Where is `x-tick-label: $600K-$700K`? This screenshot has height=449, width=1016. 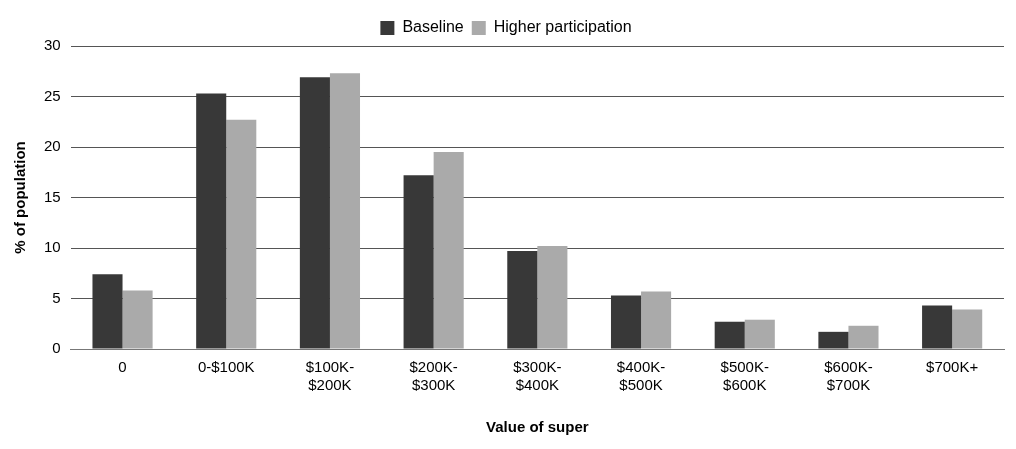 x-tick-label: $600K-$700K is located at coordinates (848, 376).